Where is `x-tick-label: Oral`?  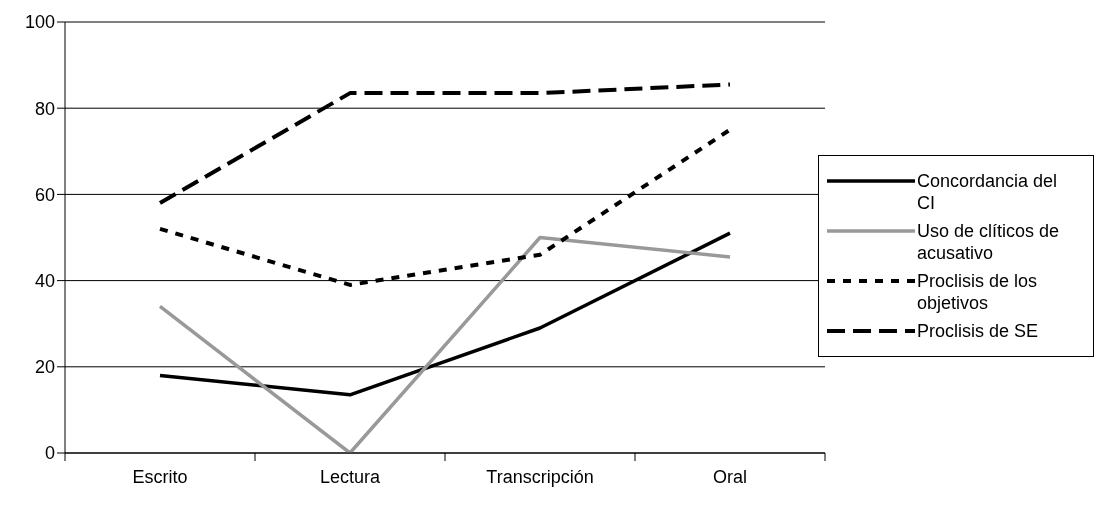
x-tick-label: Oral is located at coordinates (730, 477).